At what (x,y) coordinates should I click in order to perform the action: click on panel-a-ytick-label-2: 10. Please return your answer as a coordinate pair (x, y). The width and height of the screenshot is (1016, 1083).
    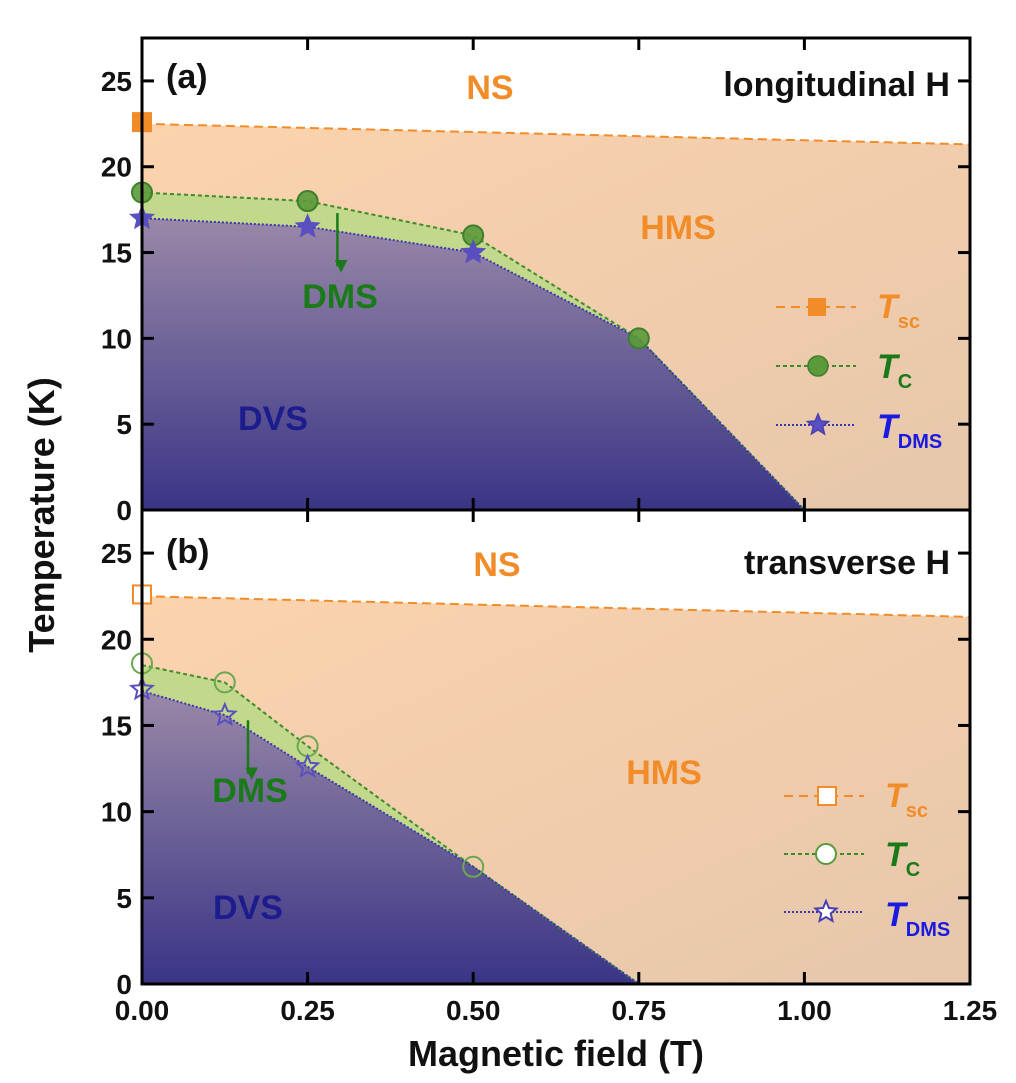
    Looking at the image, I should click on (116, 338).